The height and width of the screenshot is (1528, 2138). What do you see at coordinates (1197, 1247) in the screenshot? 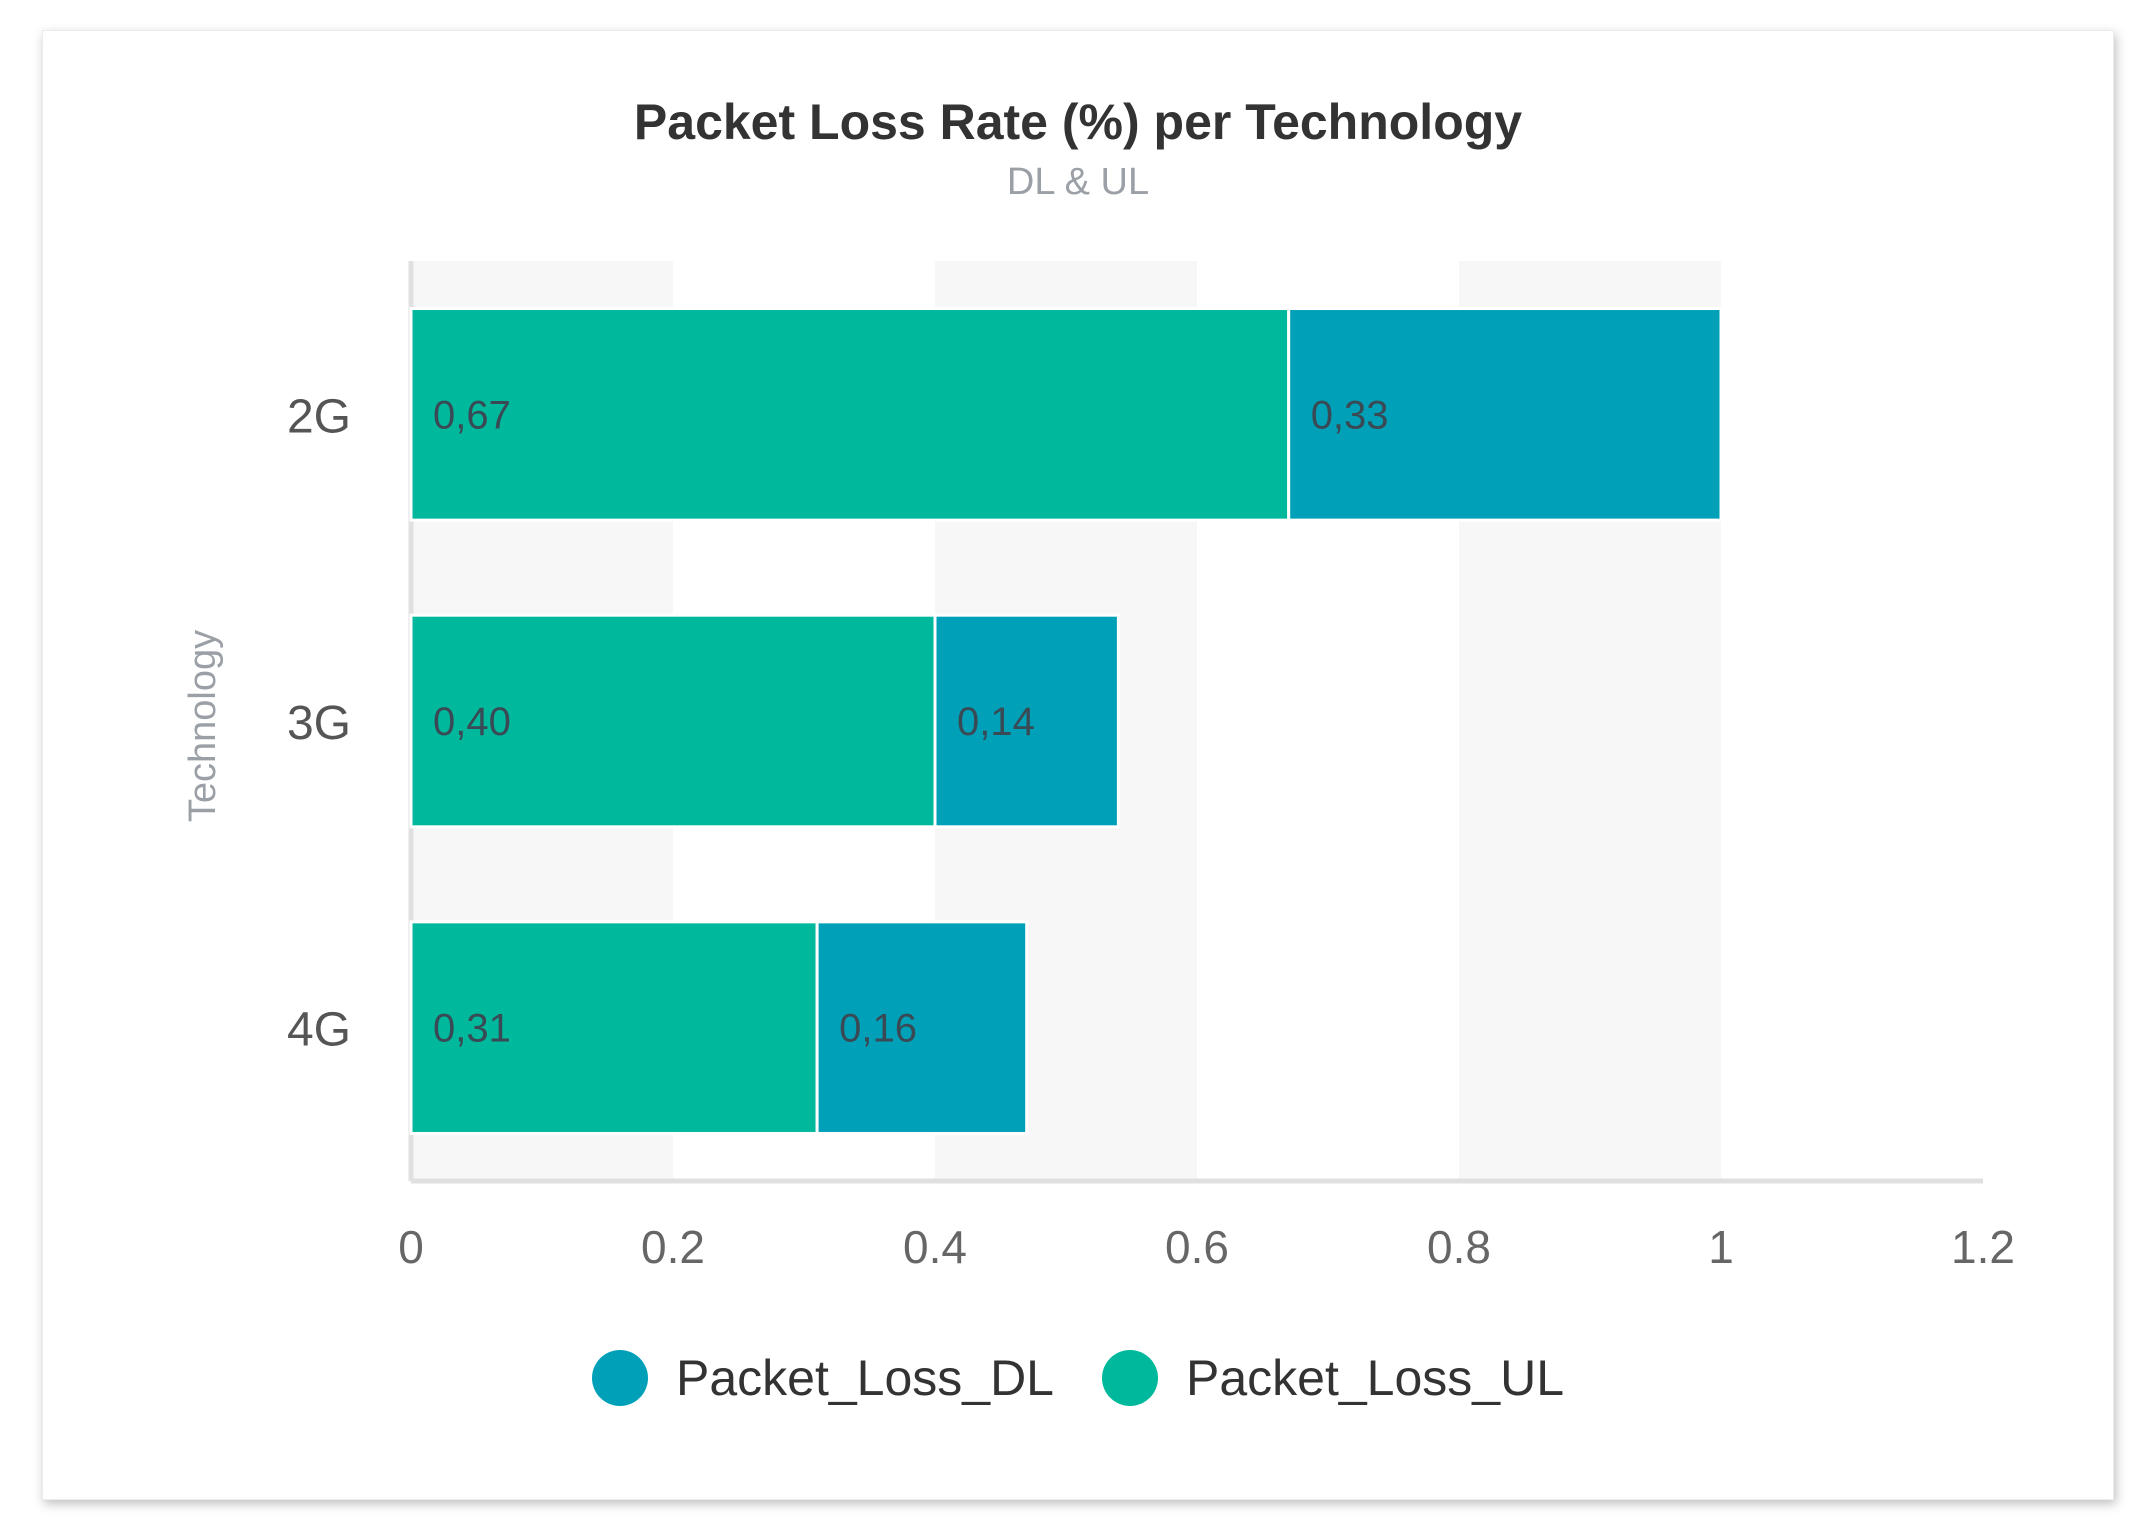
I see `x-tick-label: 0.6` at bounding box center [1197, 1247].